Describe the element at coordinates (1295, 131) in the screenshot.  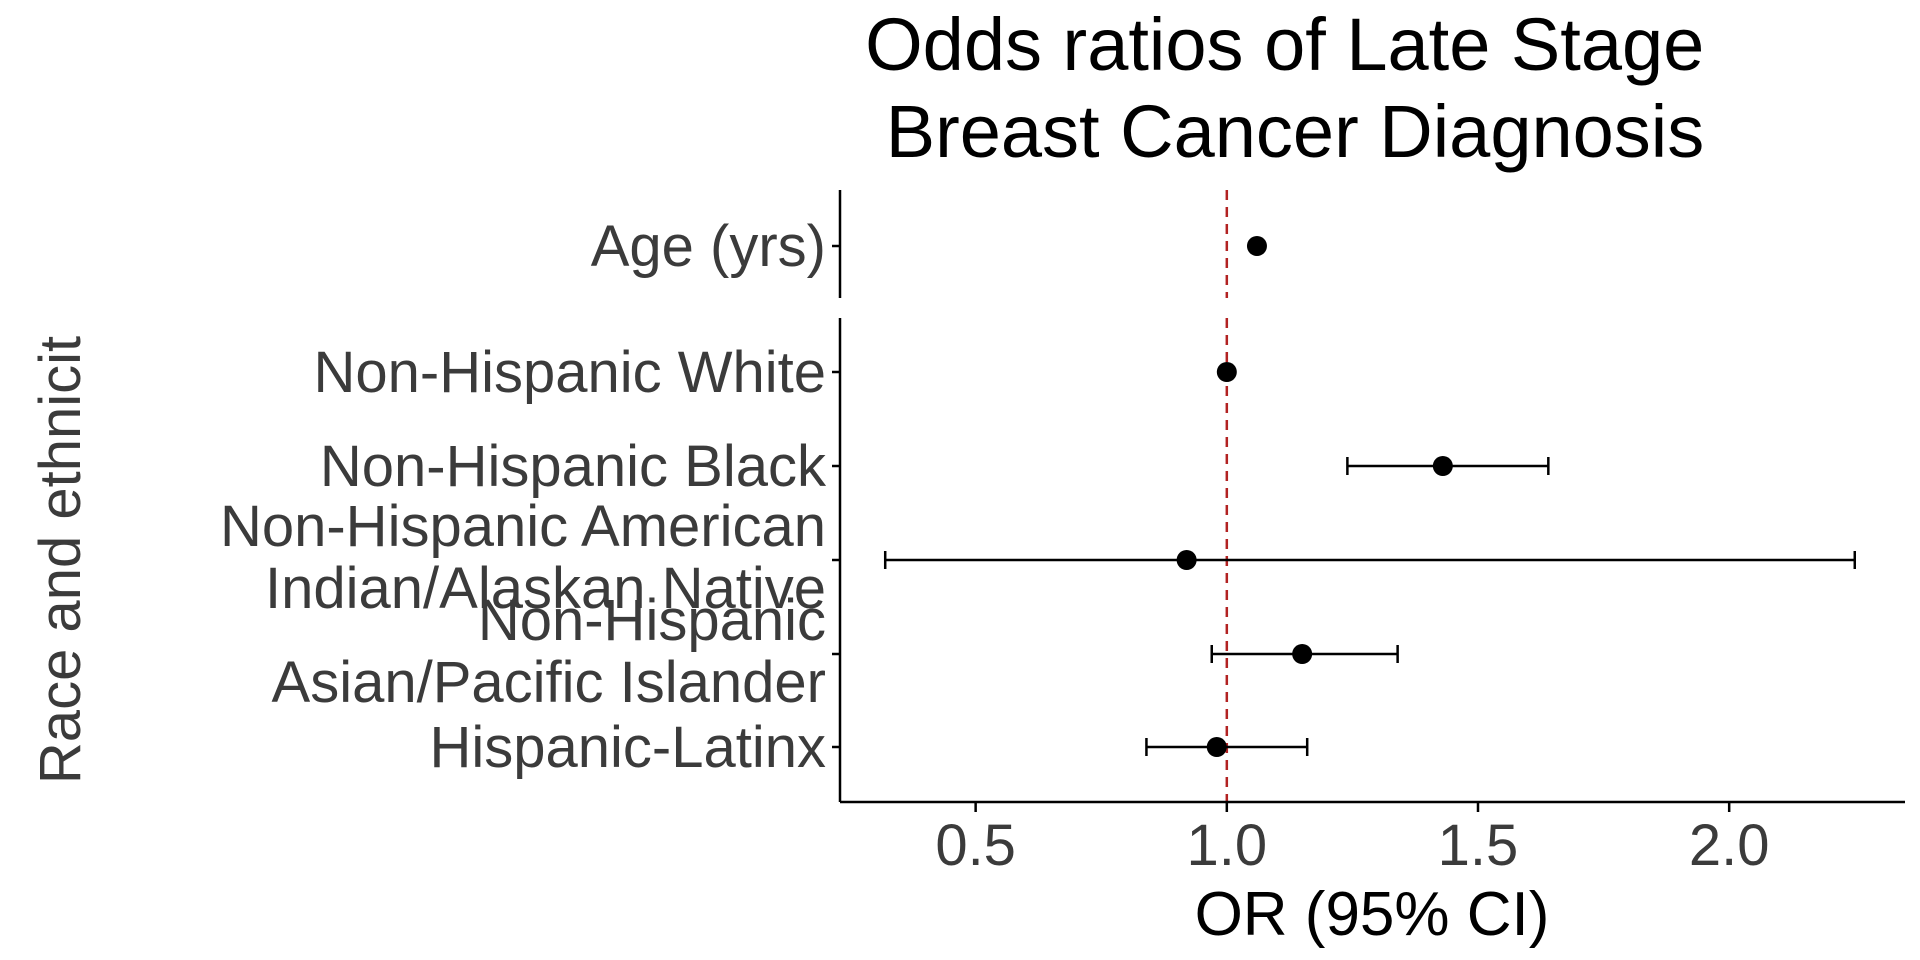
I see `chart-title-line-2: Breast Cancer Diagnosis` at that location.